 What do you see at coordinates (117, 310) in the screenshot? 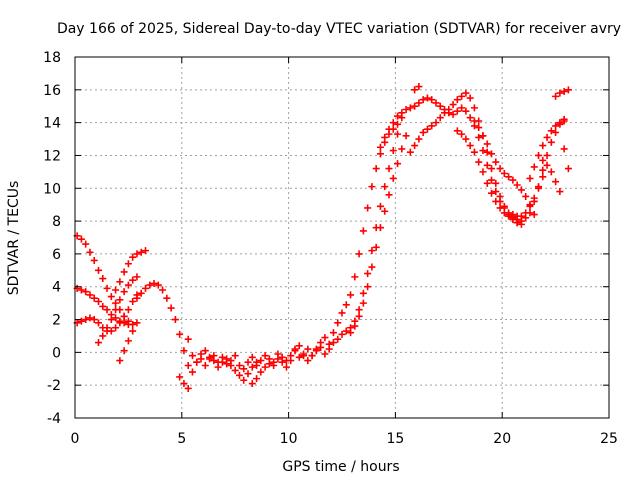
I see `series-arc-d` at bounding box center [117, 310].